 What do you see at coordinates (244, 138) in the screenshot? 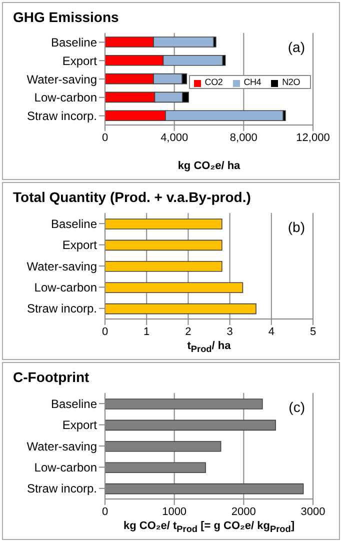
I see `x-tick-label: 8,000` at bounding box center [244, 138].